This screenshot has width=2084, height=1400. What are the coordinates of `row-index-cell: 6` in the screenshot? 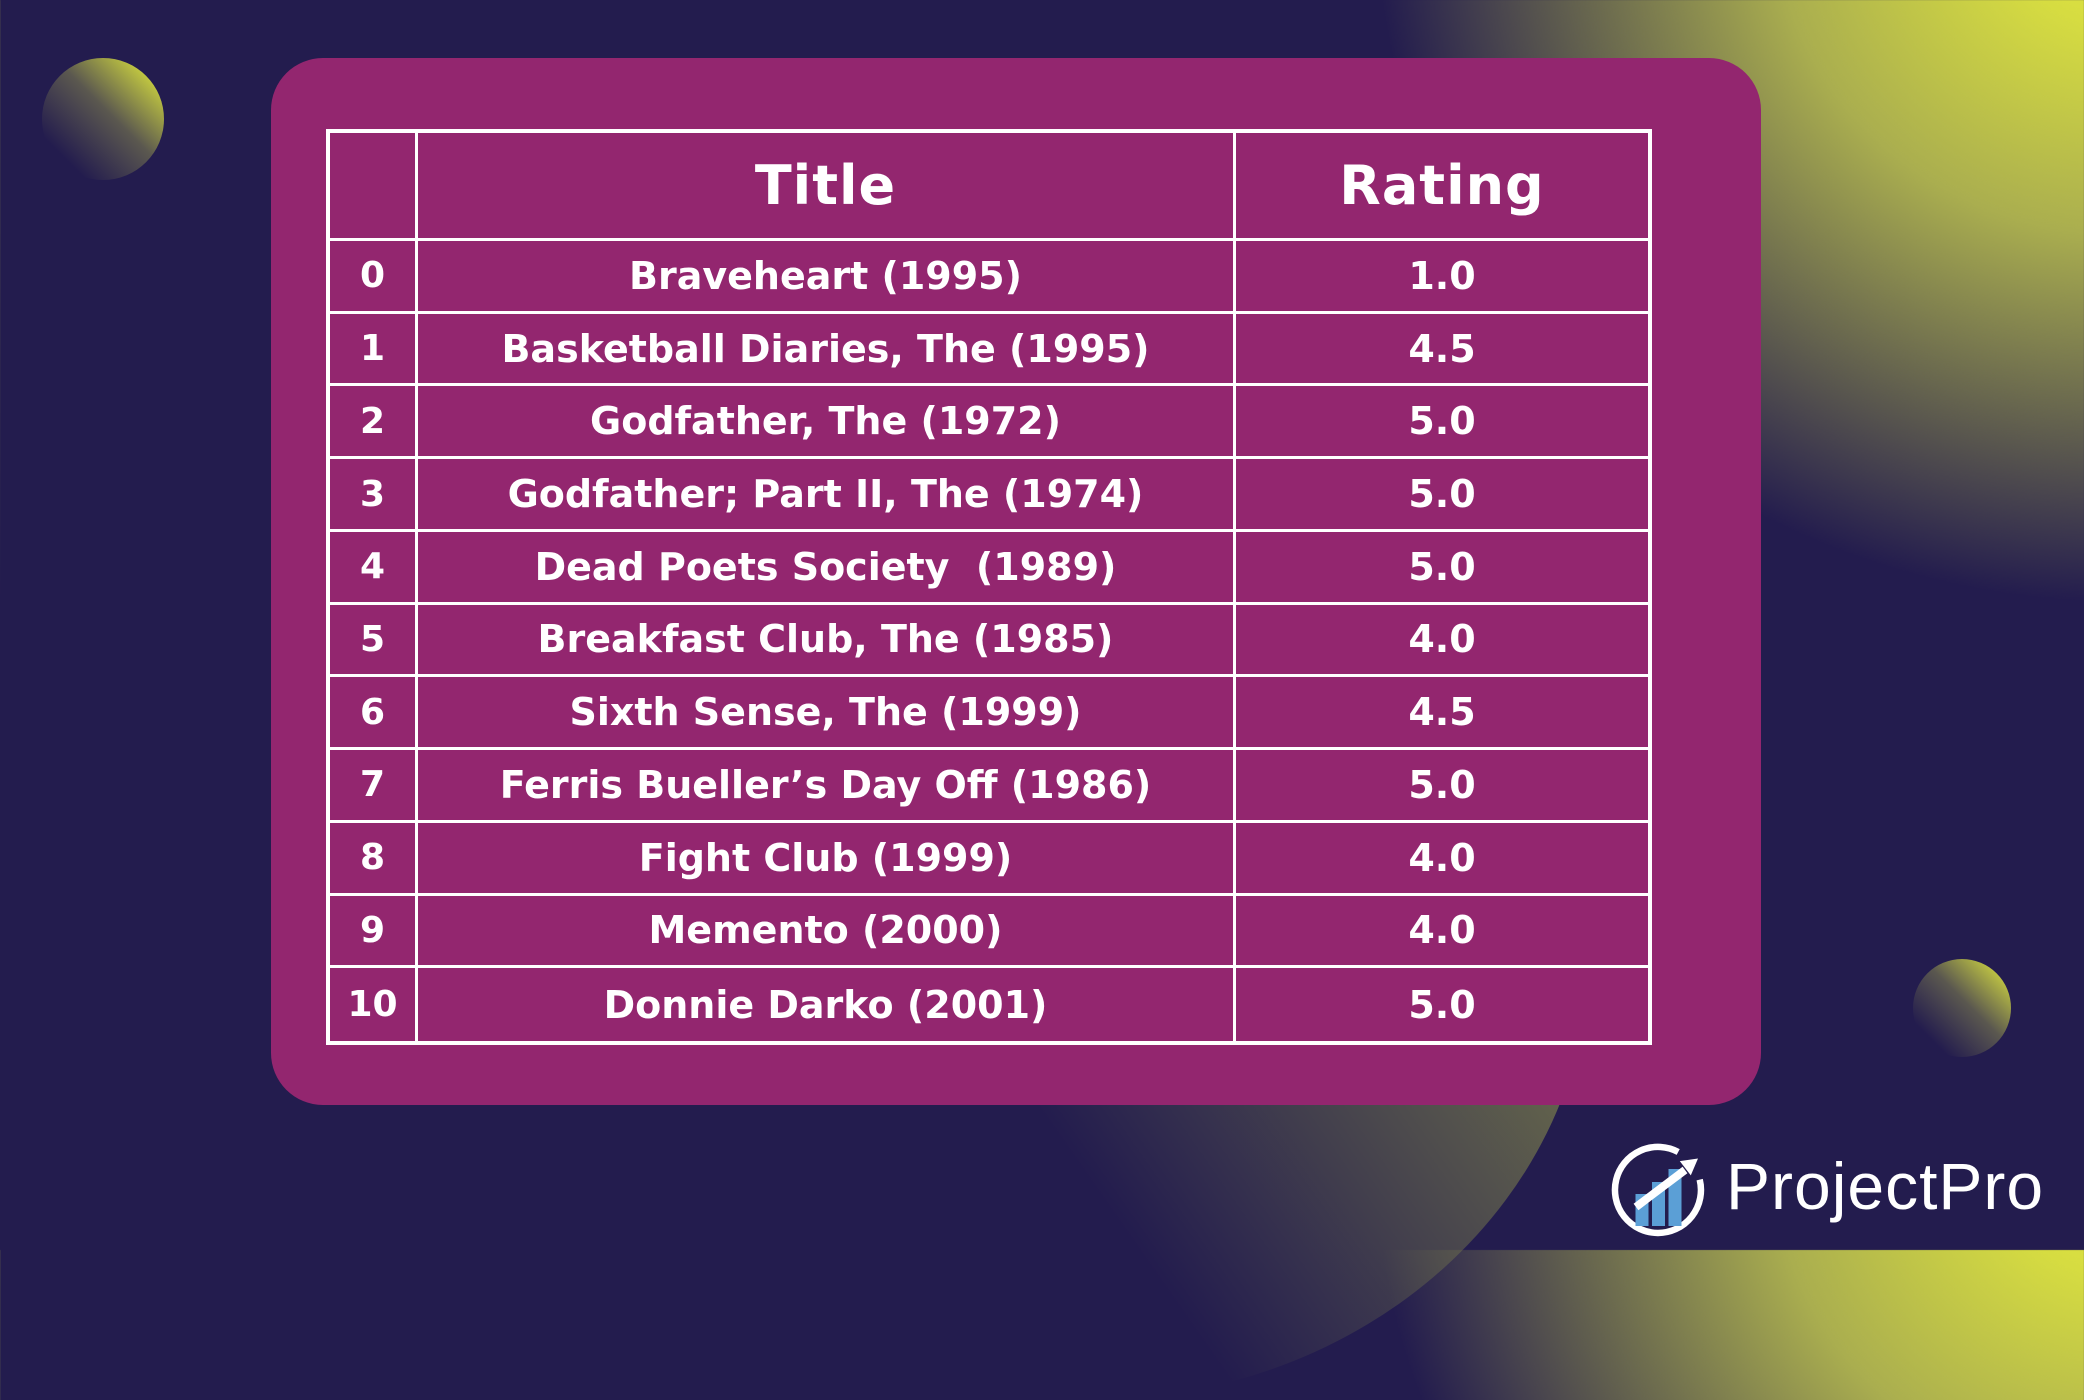 It's located at (374, 714).